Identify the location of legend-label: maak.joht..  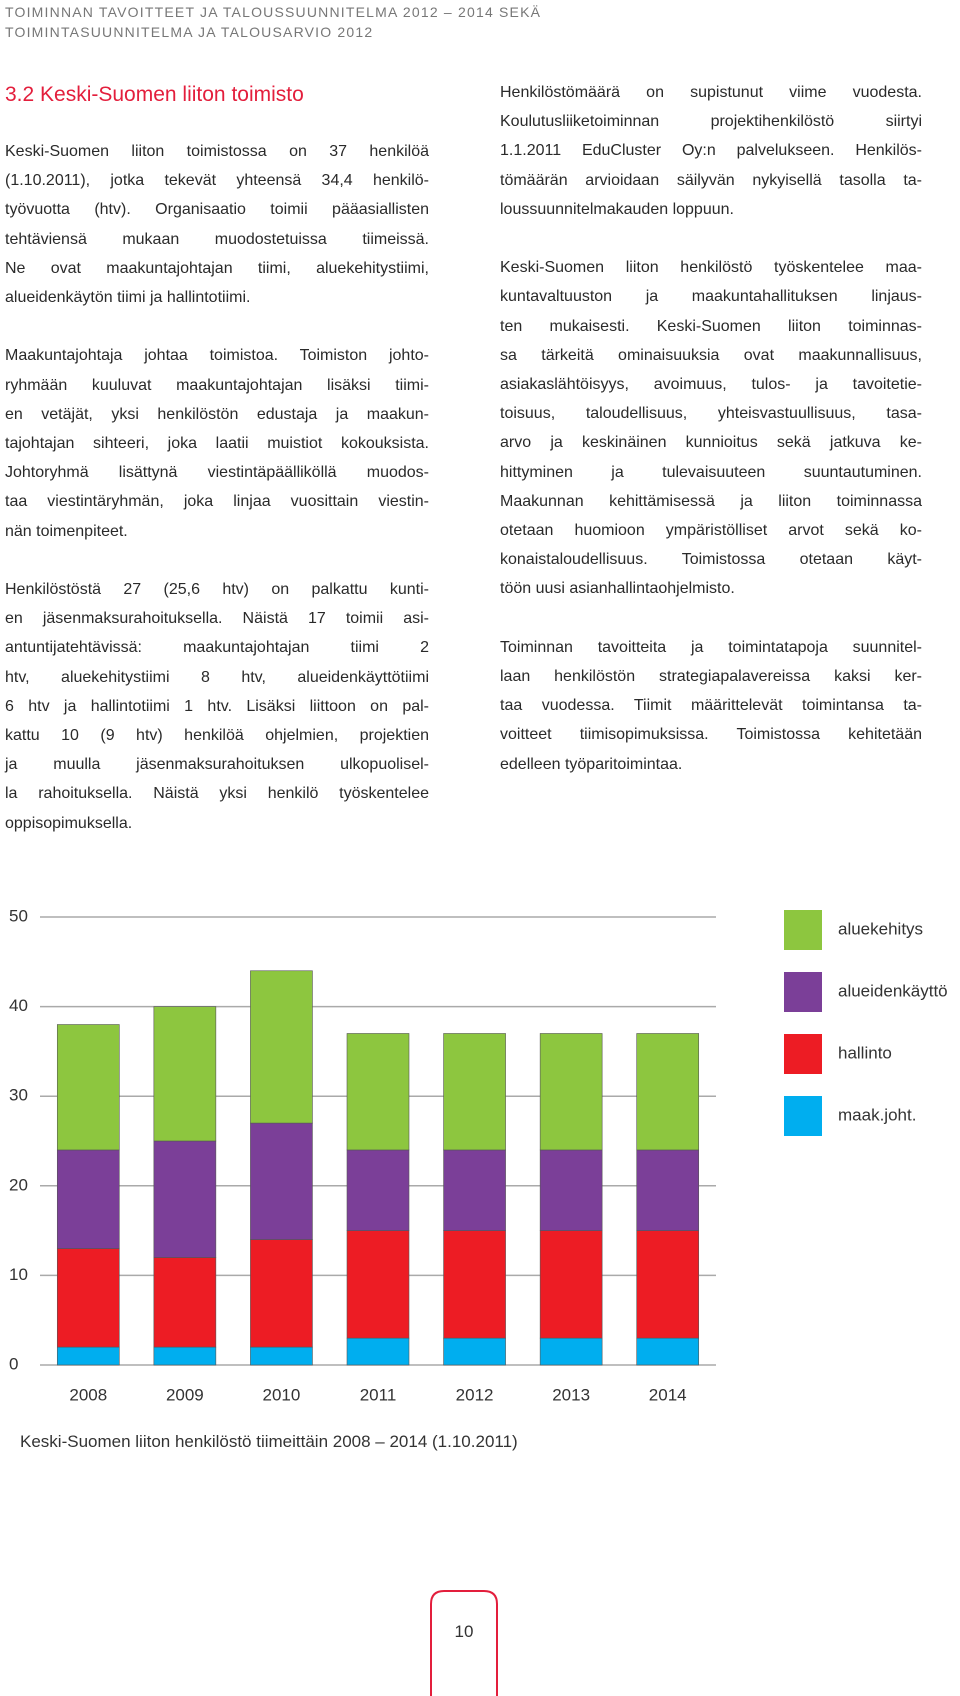
(877, 1114).